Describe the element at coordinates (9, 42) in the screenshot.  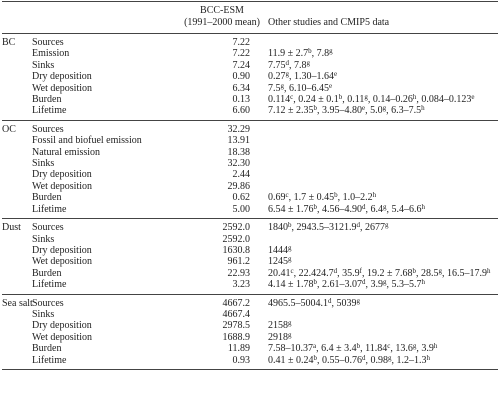
I see `group-name: BC` at that location.